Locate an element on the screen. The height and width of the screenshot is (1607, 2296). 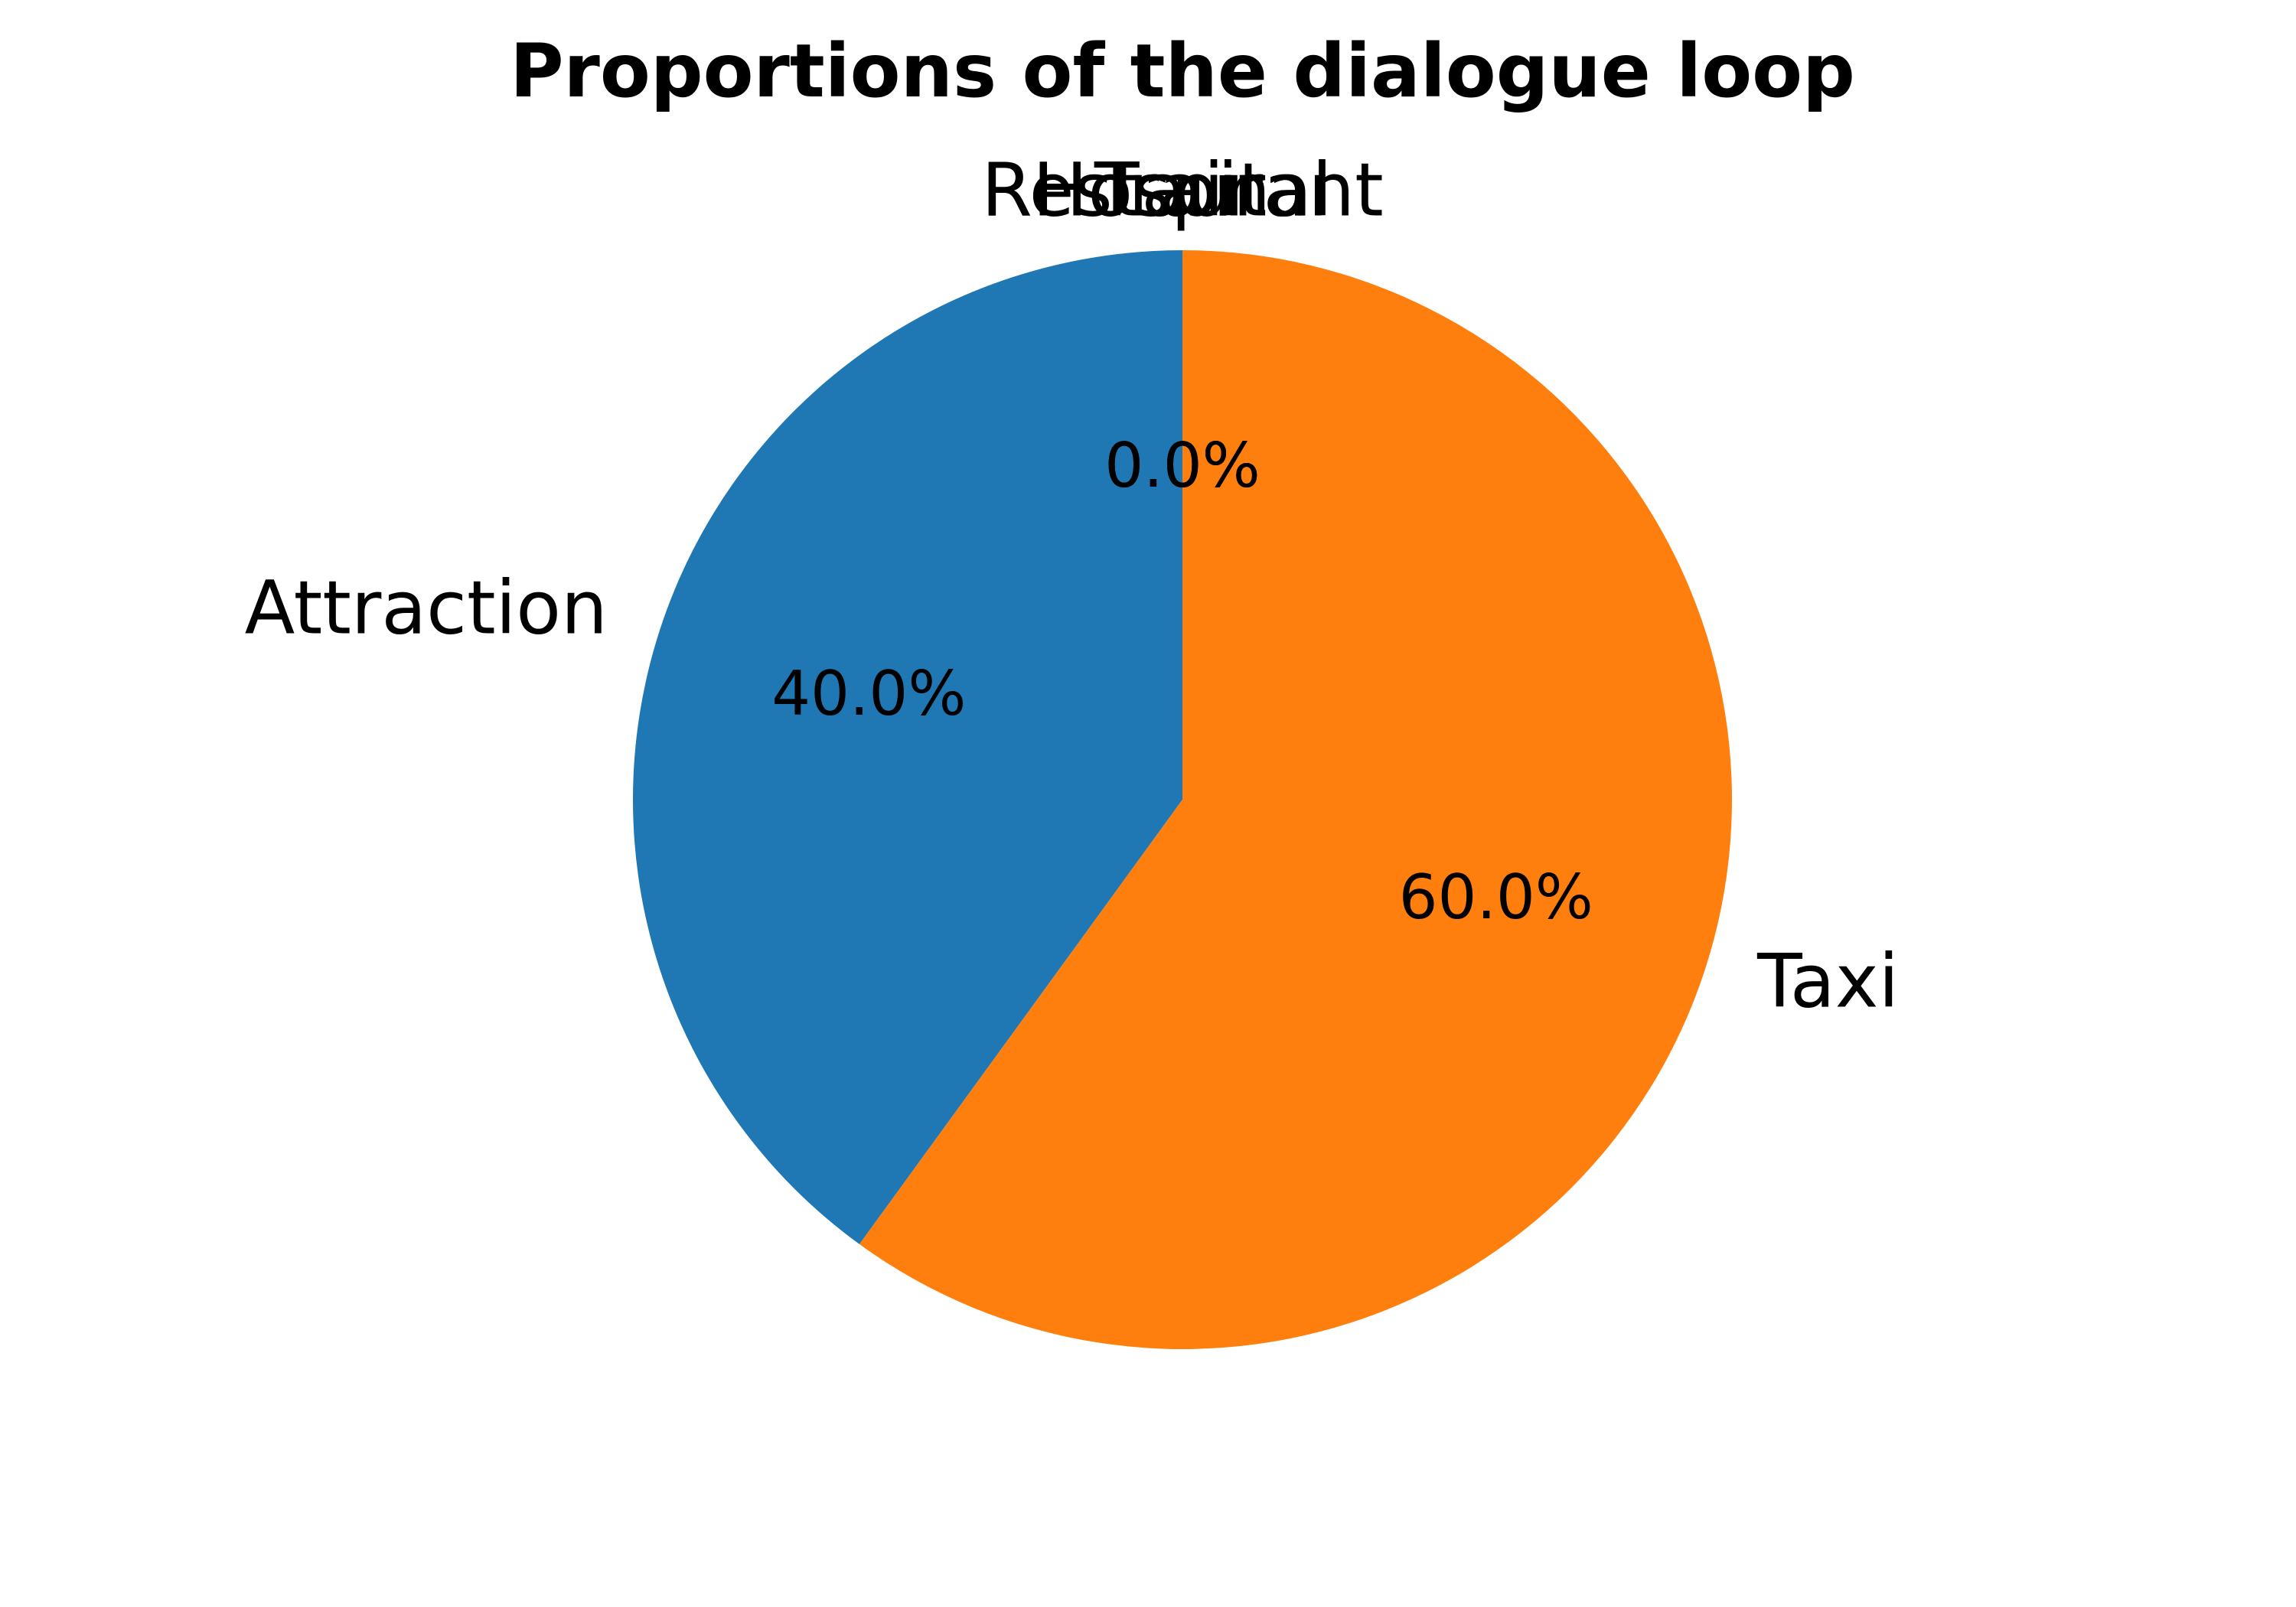
slice-label-attraction: Attraction is located at coordinates (426, 607).